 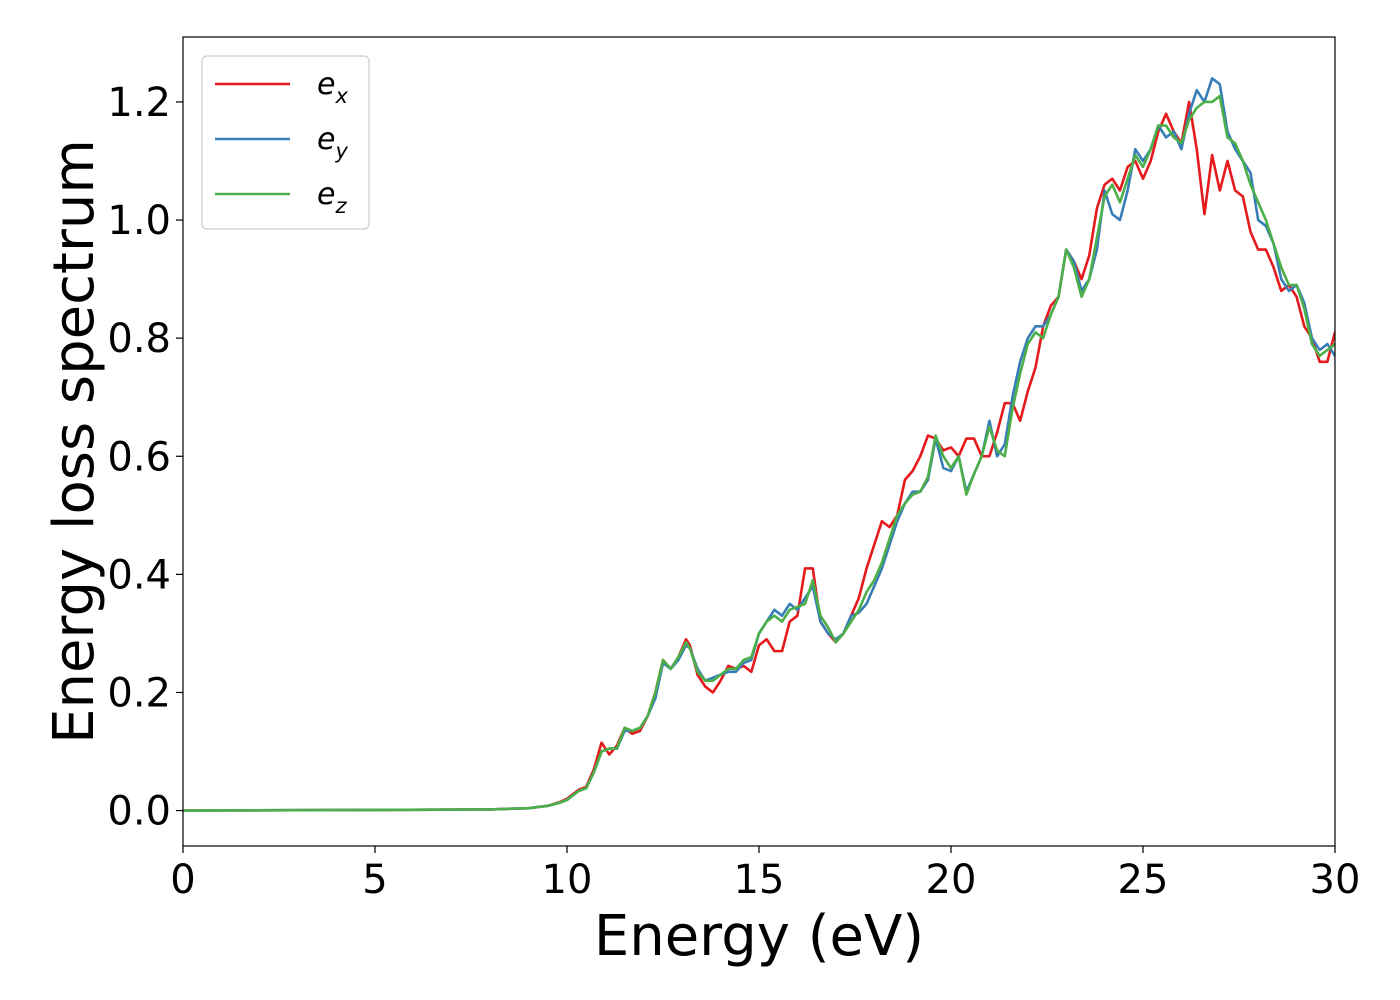 What do you see at coordinates (1335, 880) in the screenshot?
I see `x-tick-label: 30` at bounding box center [1335, 880].